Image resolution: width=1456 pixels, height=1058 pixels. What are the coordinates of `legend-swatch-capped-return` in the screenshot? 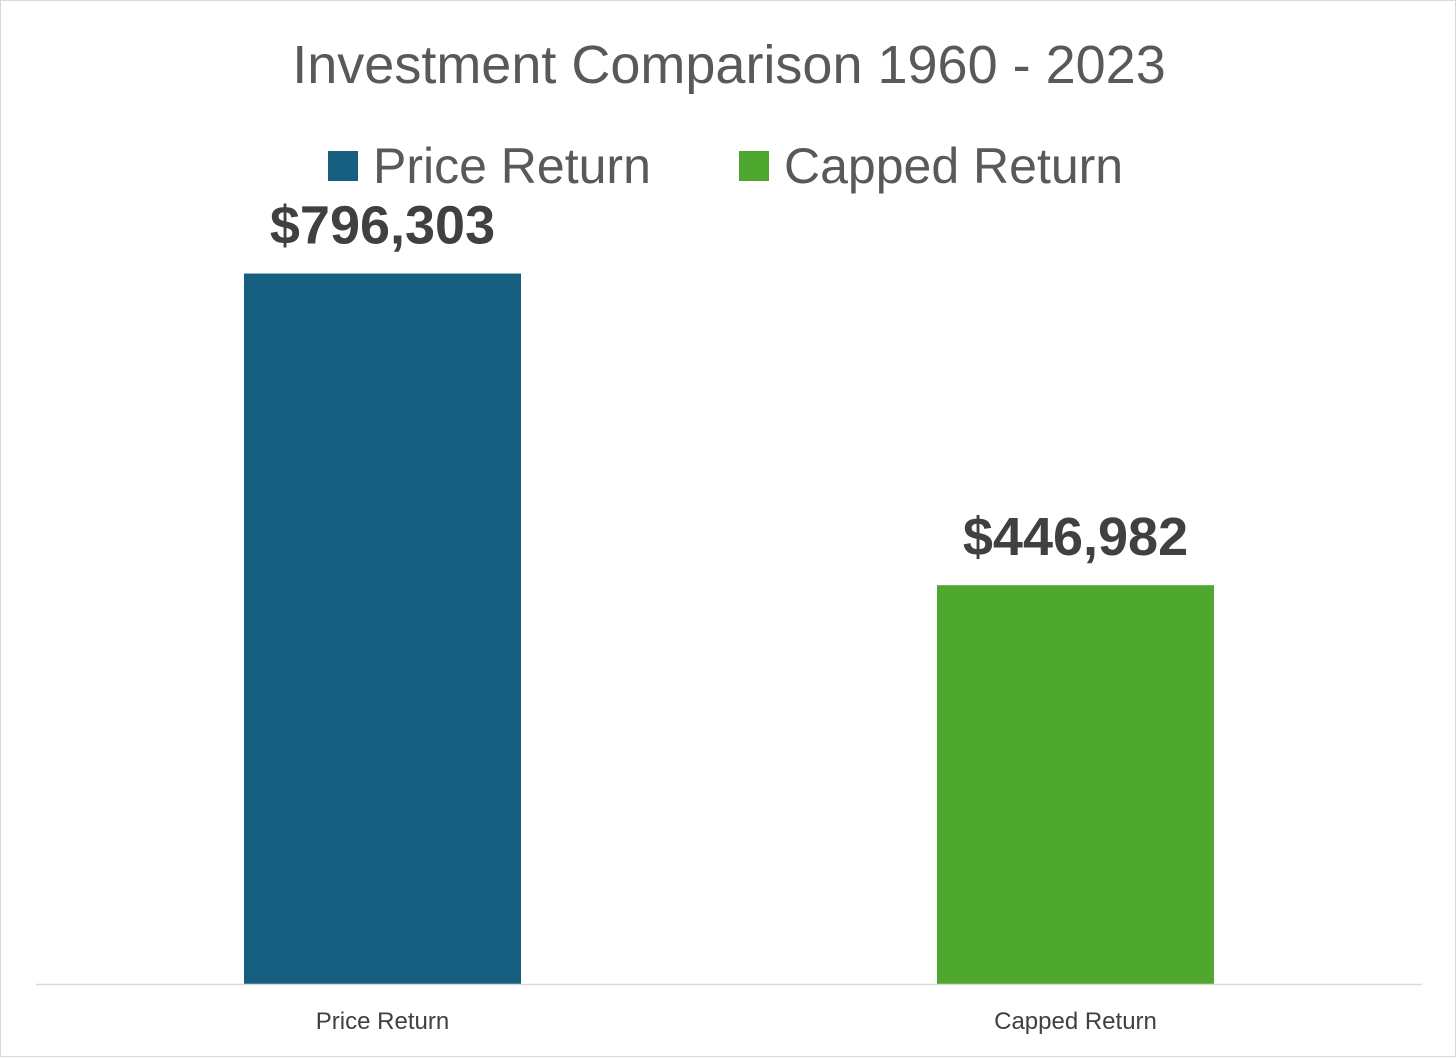 It's located at (754, 166).